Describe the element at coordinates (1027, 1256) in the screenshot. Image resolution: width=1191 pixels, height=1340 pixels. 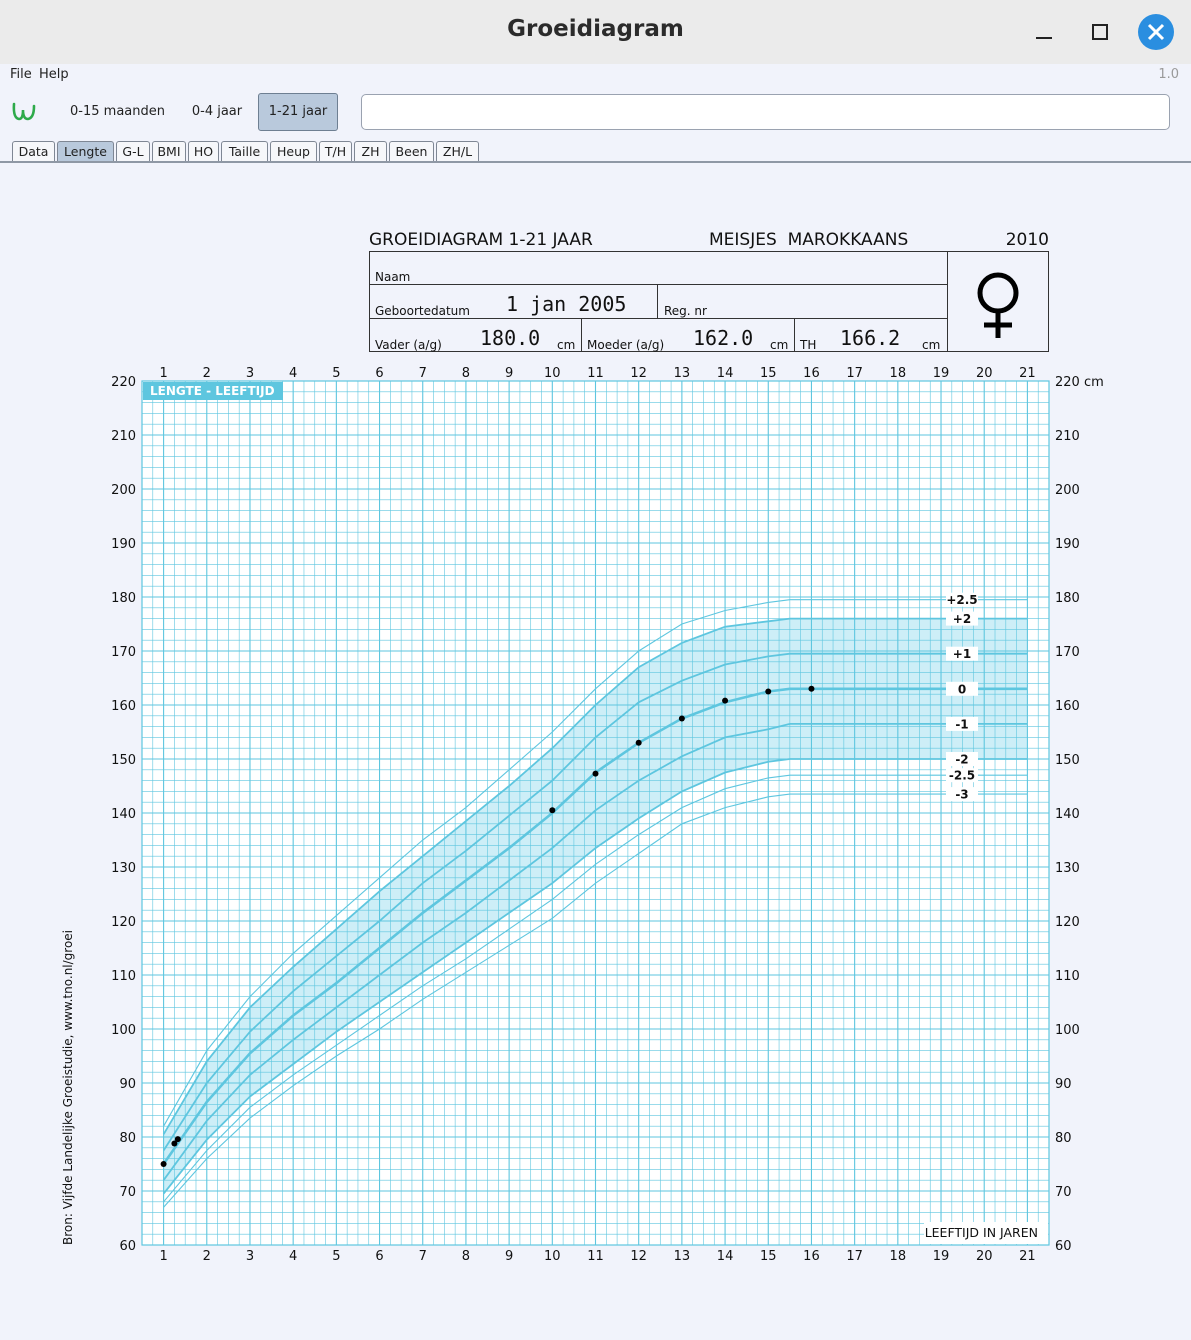
I see `x-tick-label-bottom: 21` at that location.